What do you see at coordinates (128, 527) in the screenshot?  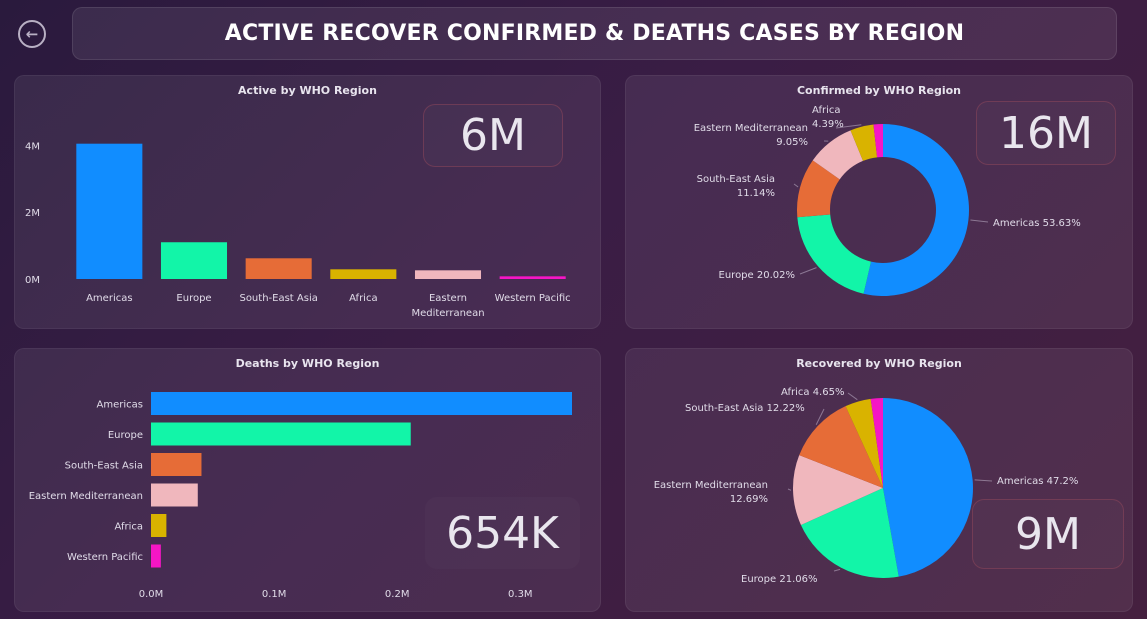 I see `deaths-ytick-label: Africa` at bounding box center [128, 527].